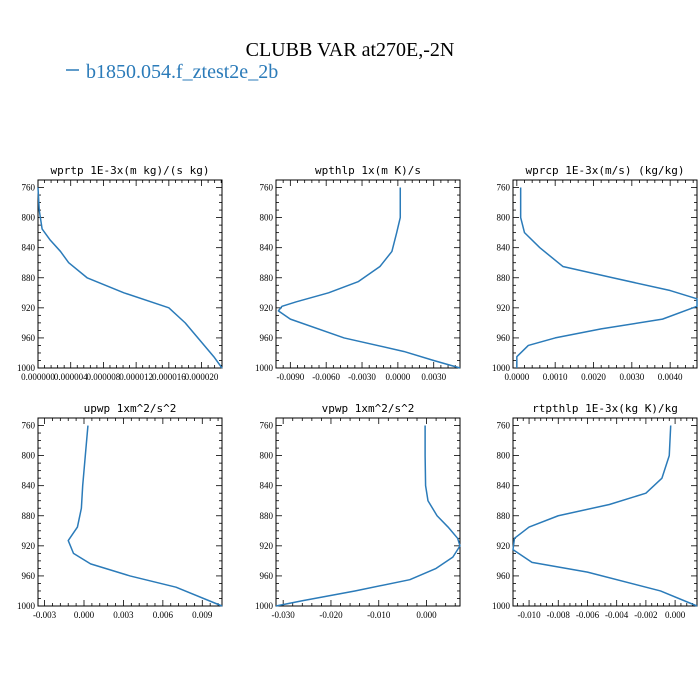  I want to click on x-tick-label: 0.000016, so click(169, 377).